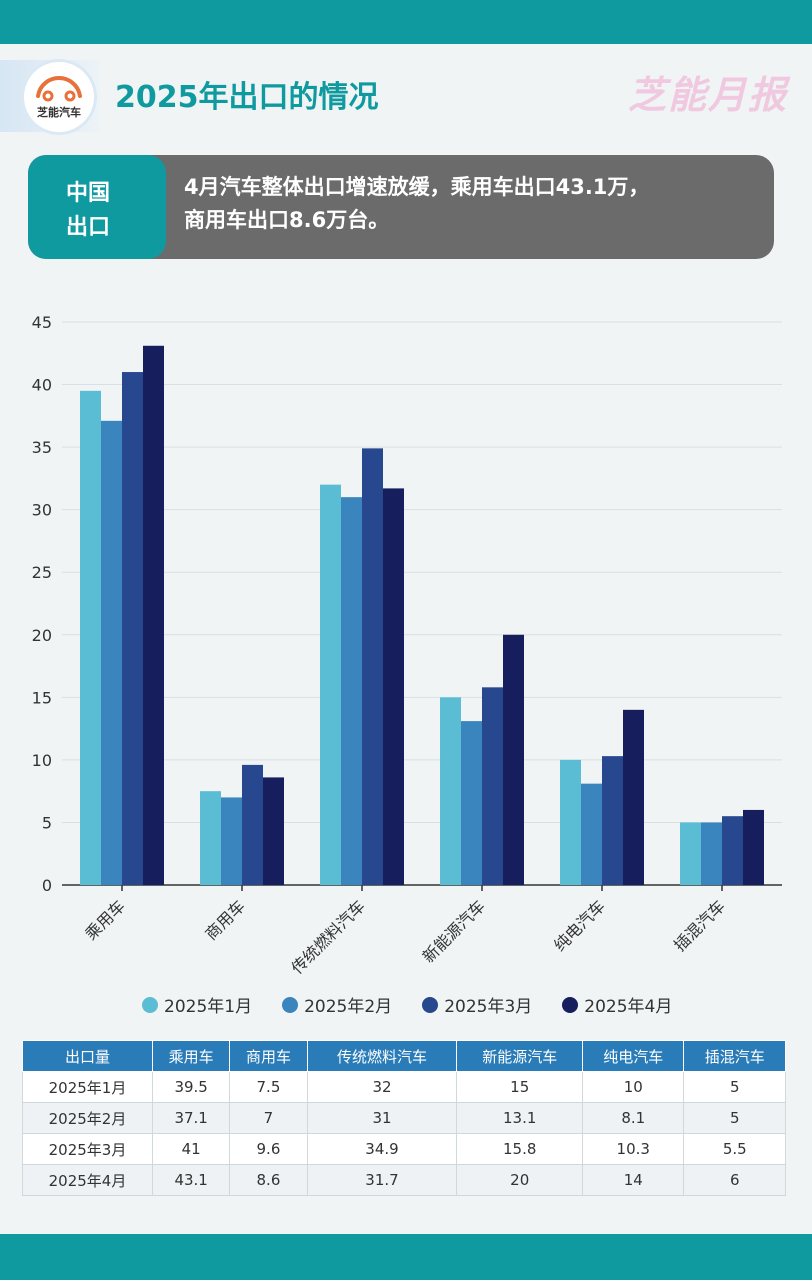 The width and height of the screenshot is (812, 1280). I want to click on y-tick-label: 45, so click(42, 322).